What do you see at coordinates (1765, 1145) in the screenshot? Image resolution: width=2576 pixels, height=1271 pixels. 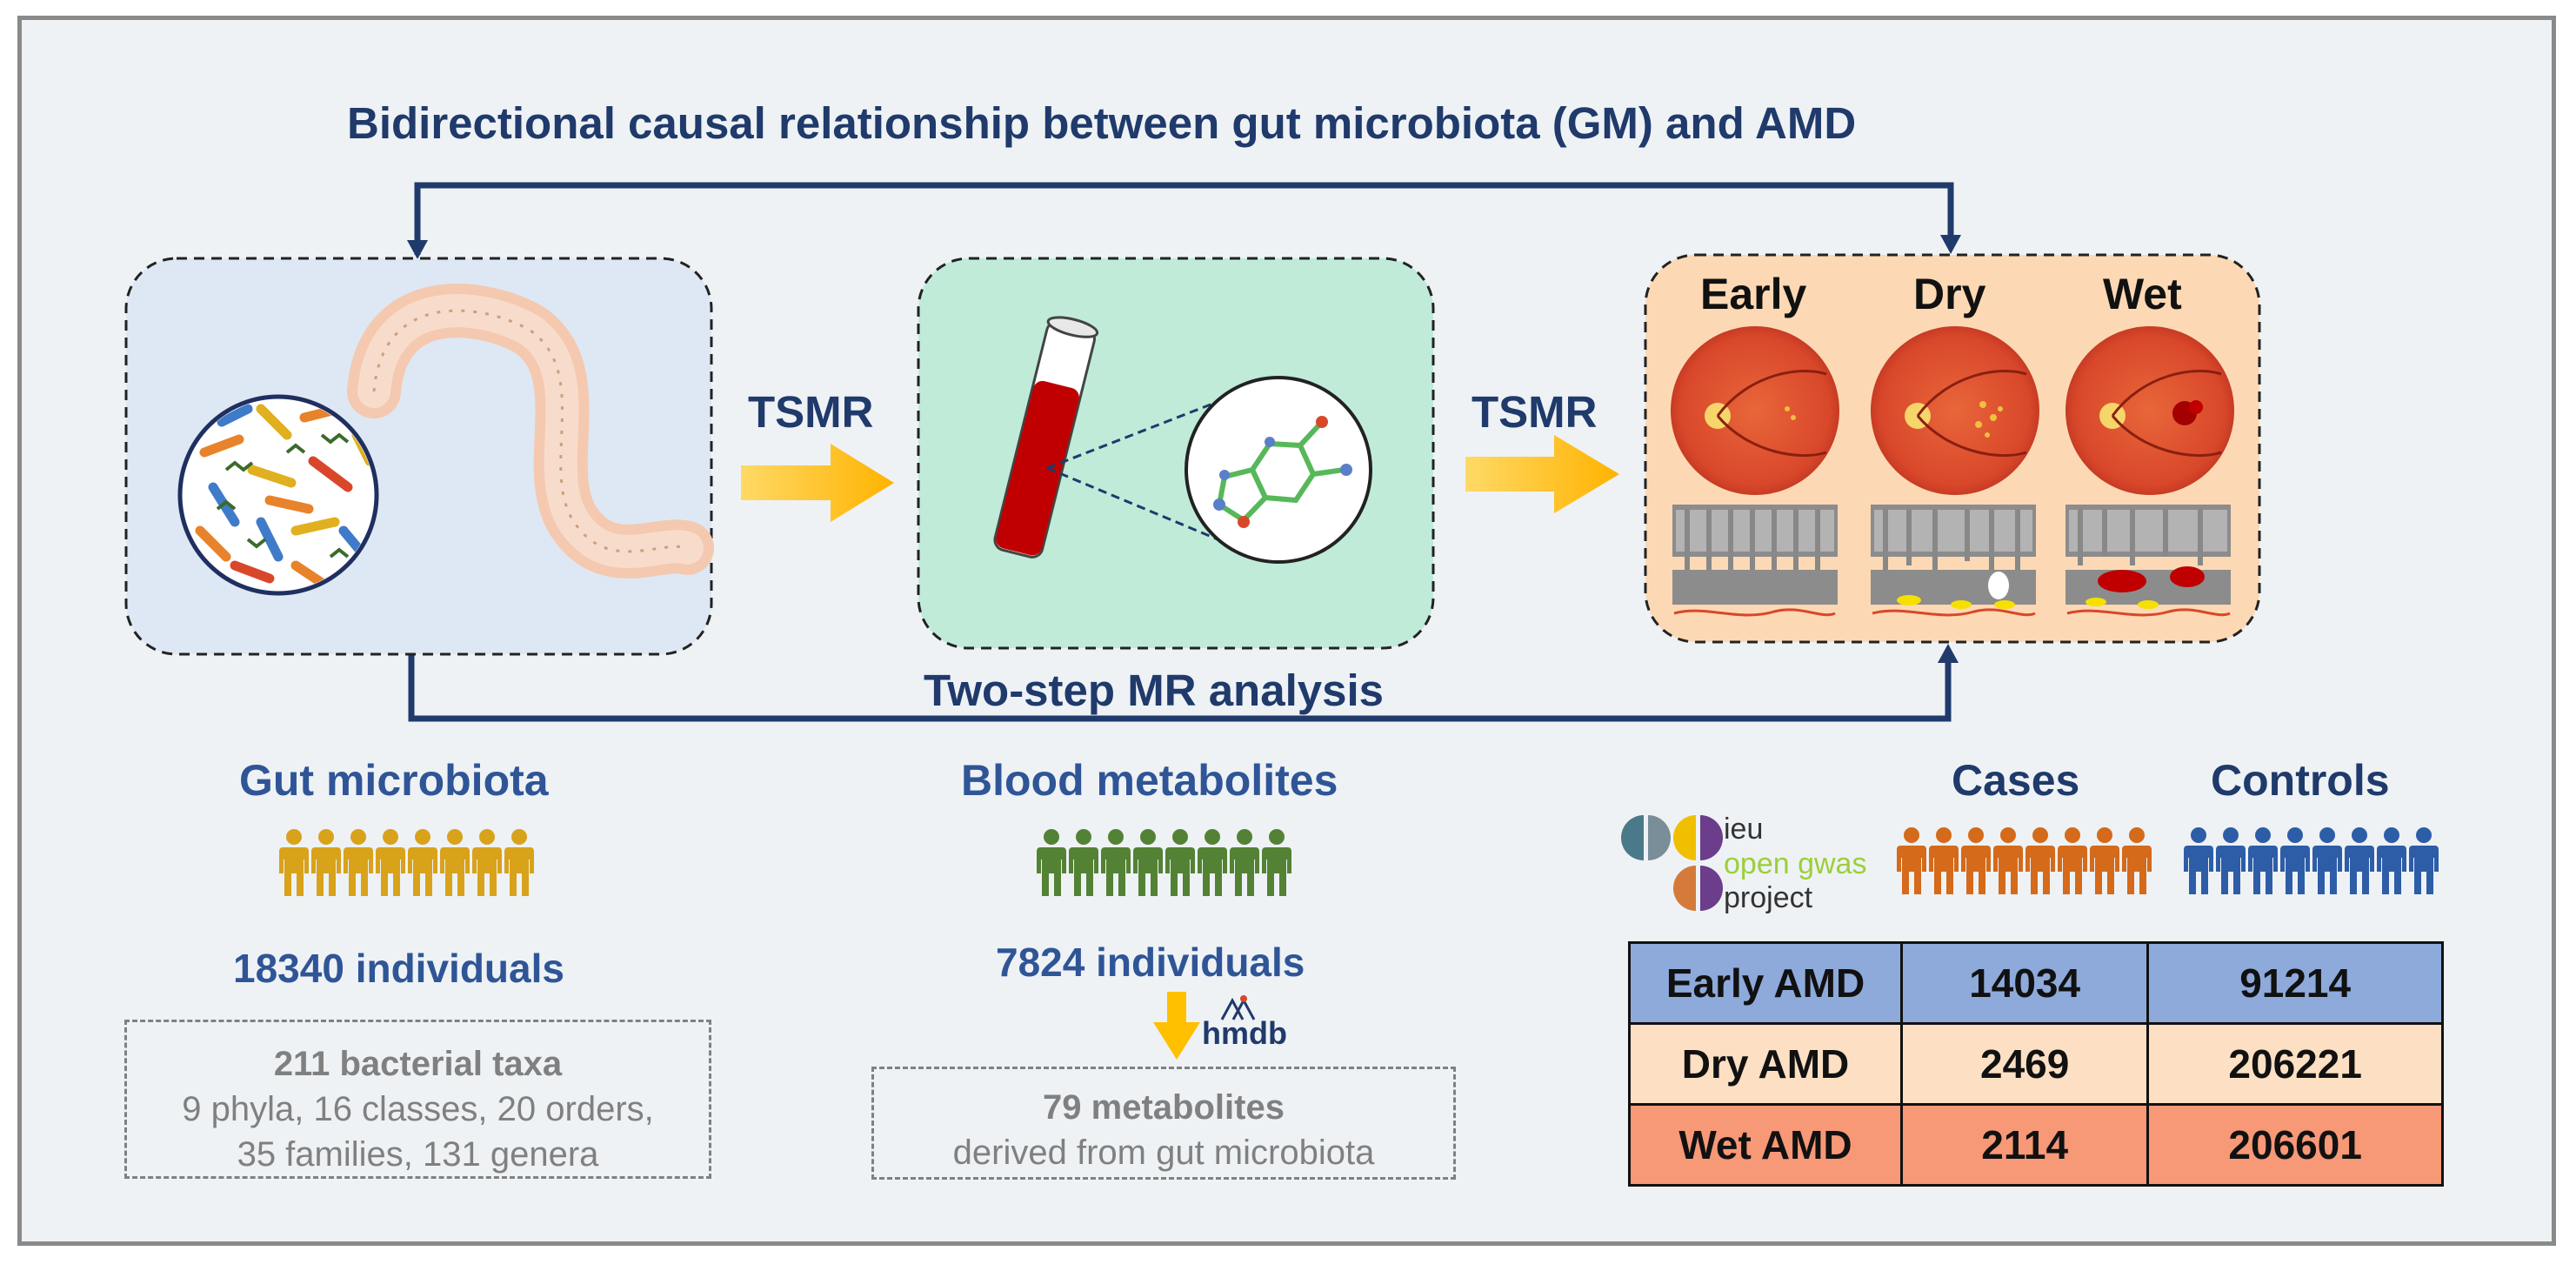 I see `row-label: Wet AMD` at bounding box center [1765, 1145].